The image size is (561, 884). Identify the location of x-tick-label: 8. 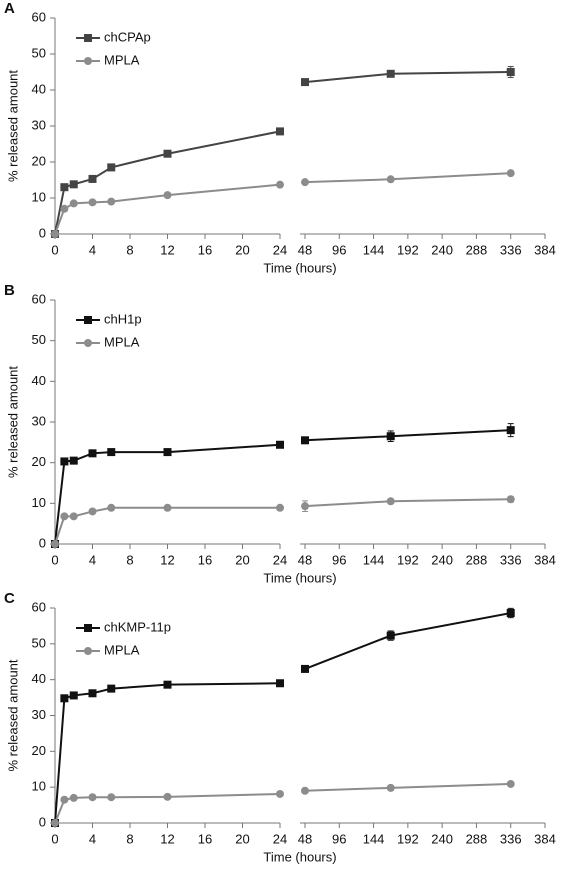
(129, 249).